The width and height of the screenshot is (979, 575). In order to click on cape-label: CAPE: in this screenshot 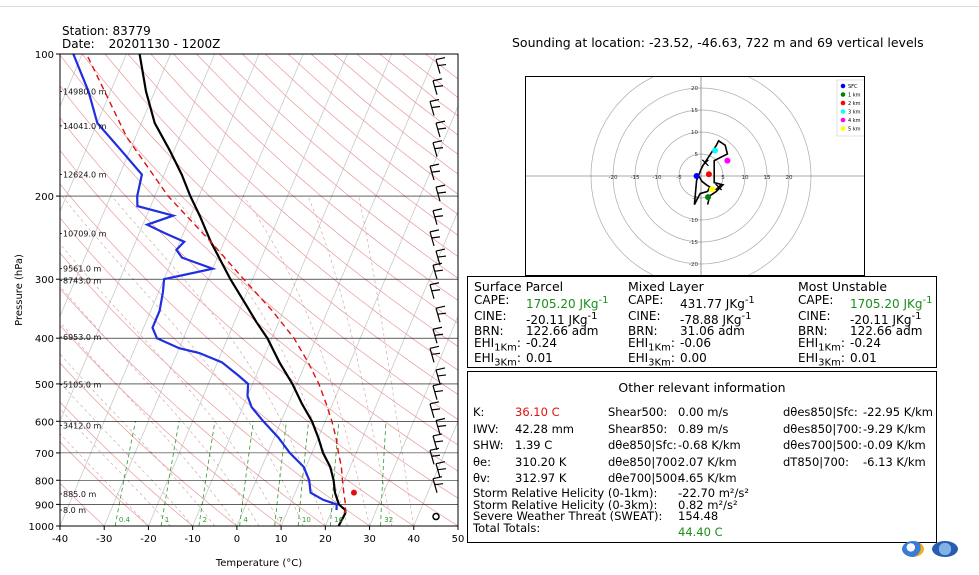, I will do `click(492, 300)`.